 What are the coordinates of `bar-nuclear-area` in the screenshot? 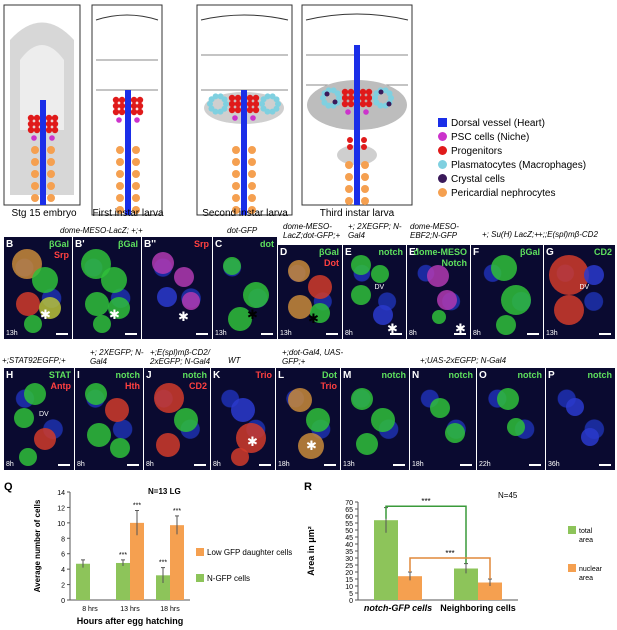 It's located at (490, 591).